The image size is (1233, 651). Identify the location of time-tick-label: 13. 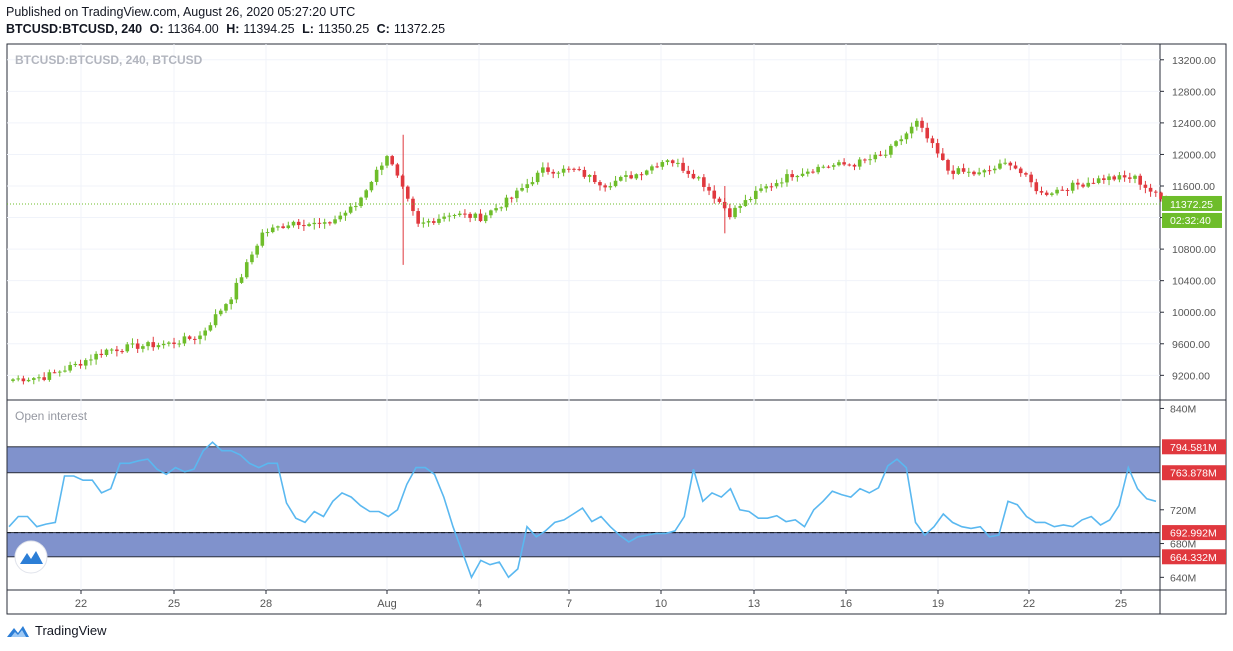
(754, 604).